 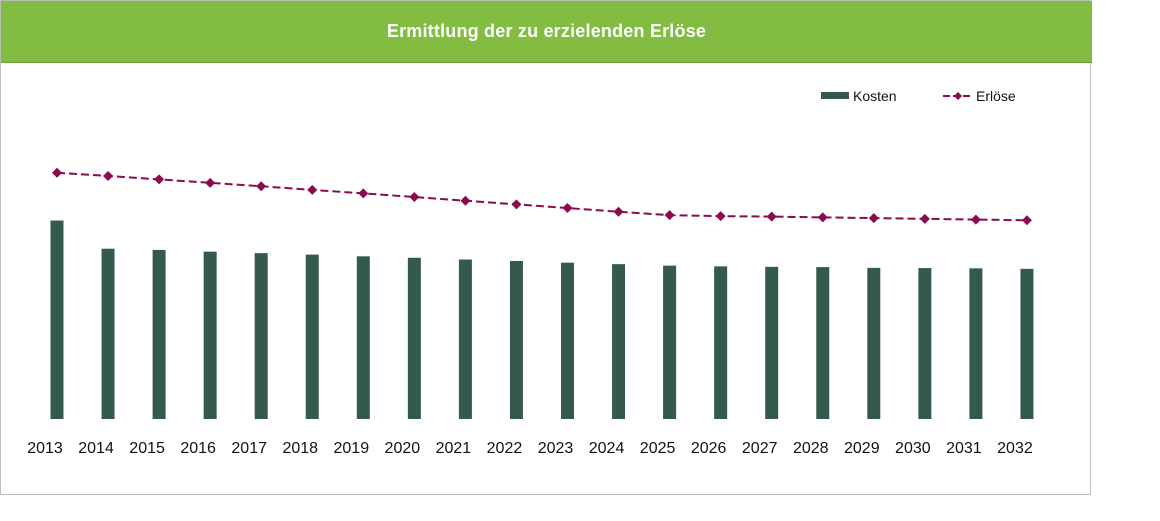 I want to click on point-erloese-2026, so click(x=720, y=216).